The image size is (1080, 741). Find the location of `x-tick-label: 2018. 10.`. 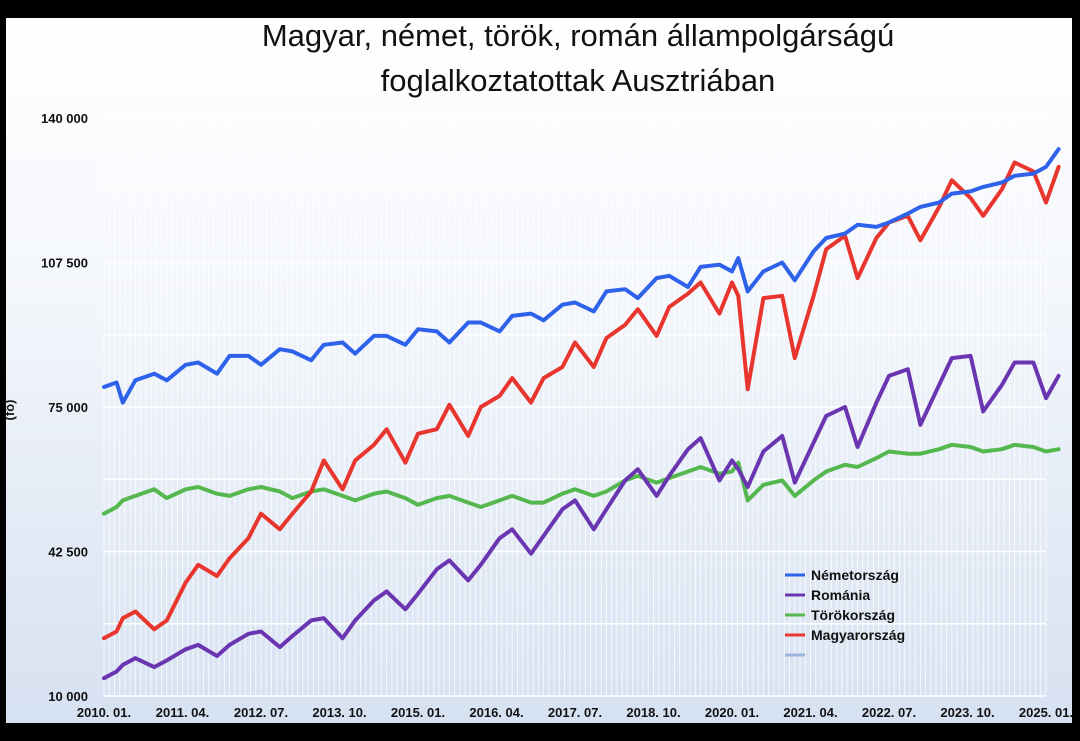

x-tick-label: 2018. 10. is located at coordinates (653, 712).